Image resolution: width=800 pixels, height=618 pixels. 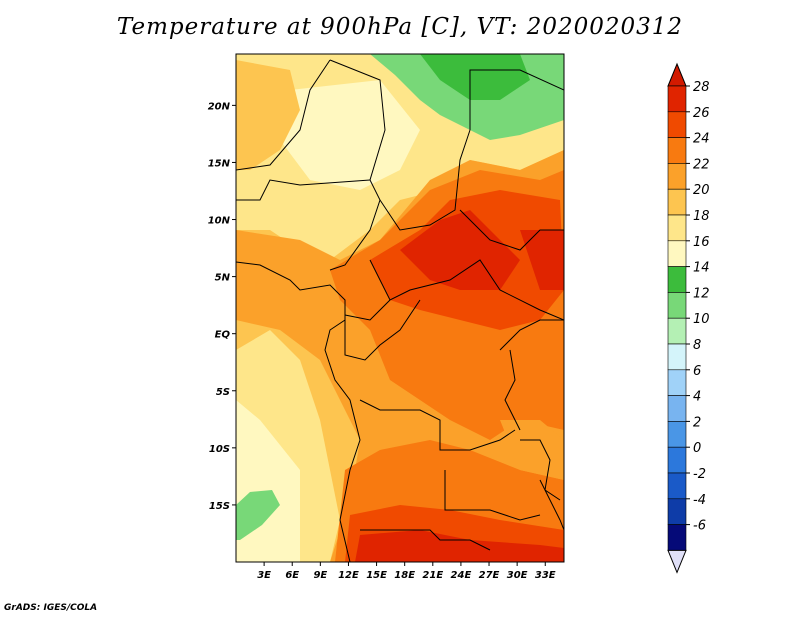 I want to click on field-south-hottest, so click(x=459, y=546).